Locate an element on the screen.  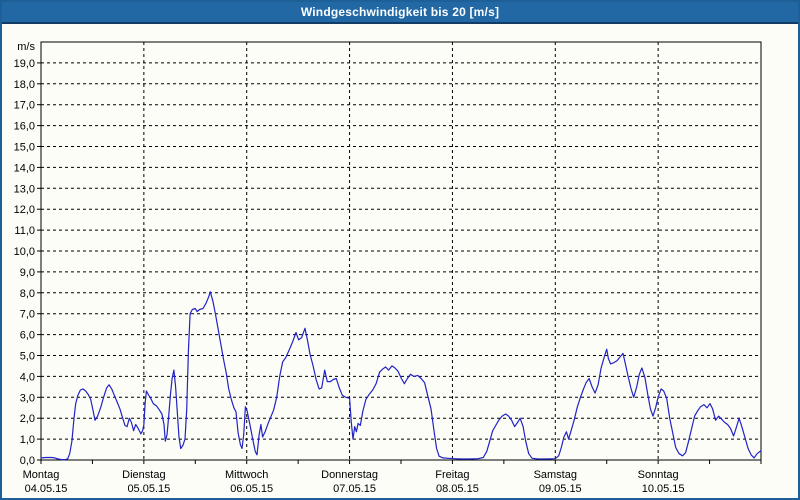
y-tick-label: 16,0 is located at coordinates (24, 127).